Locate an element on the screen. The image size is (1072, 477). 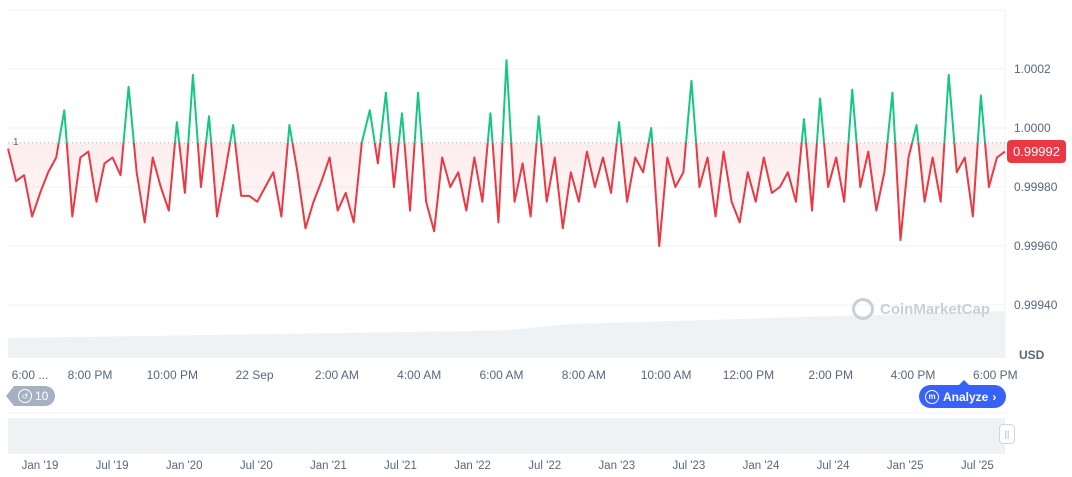
navigator-tick-label: Jul '19 is located at coordinates (112, 466).